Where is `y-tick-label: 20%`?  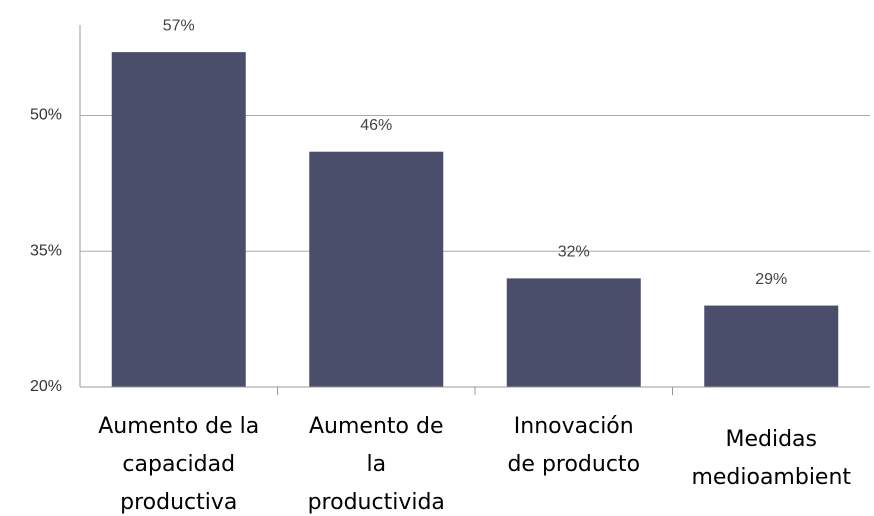 y-tick-label: 20% is located at coordinates (46, 386).